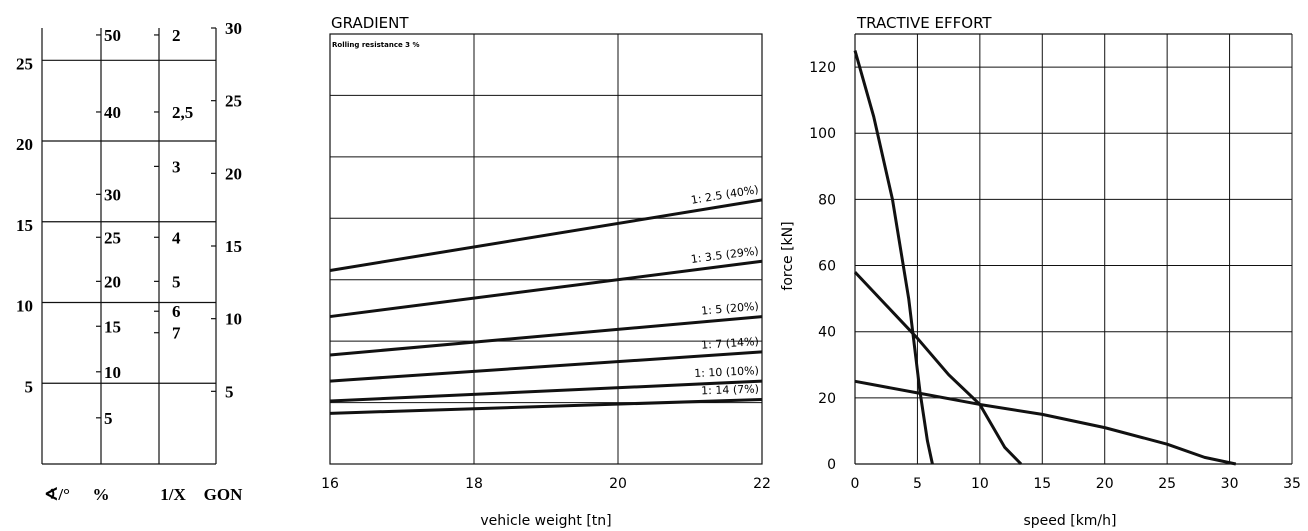 This screenshot has height=531, width=1308. What do you see at coordinates (730, 309) in the screenshot?
I see `series-label: 1: 5 (20%)` at bounding box center [730, 309].